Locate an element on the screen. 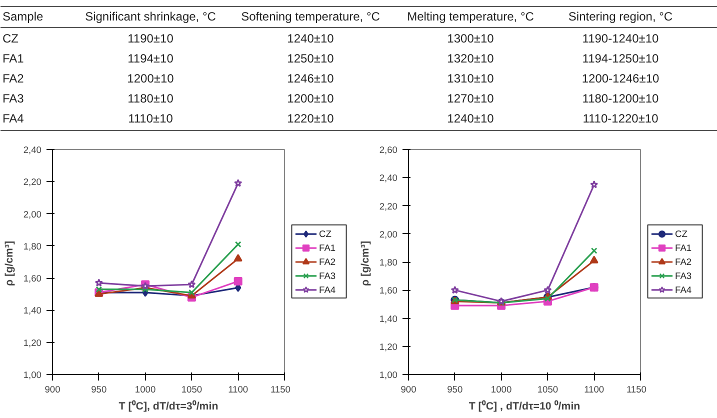  y-tick-label: 2,60 is located at coordinates (388, 150).